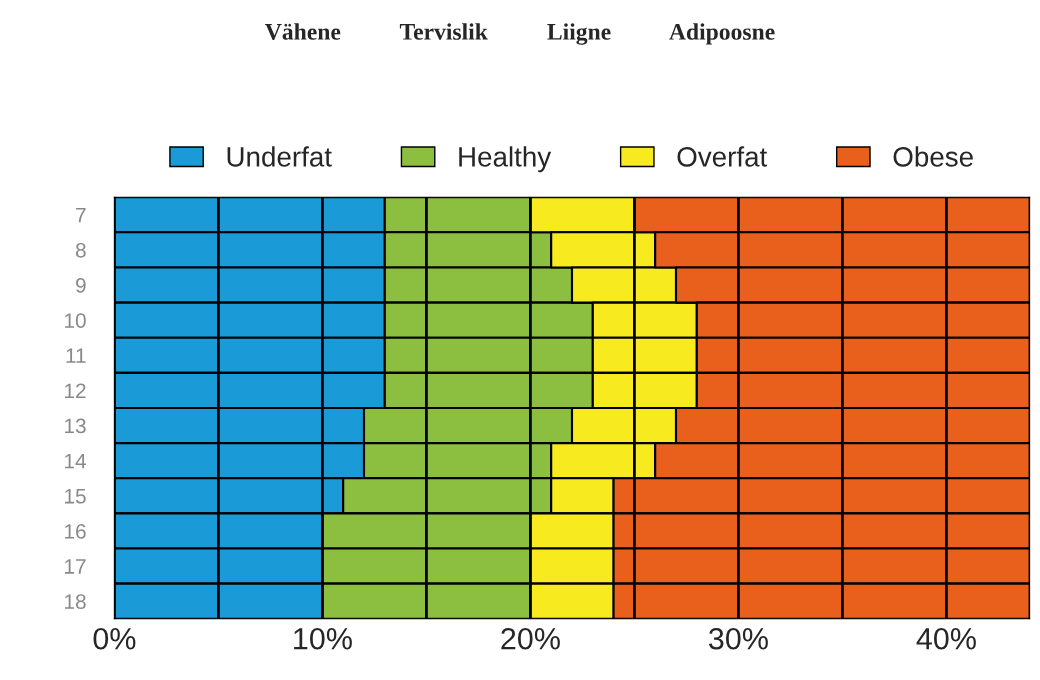 The height and width of the screenshot is (680, 1040). I want to click on legend-label: Overfat, so click(722, 156).